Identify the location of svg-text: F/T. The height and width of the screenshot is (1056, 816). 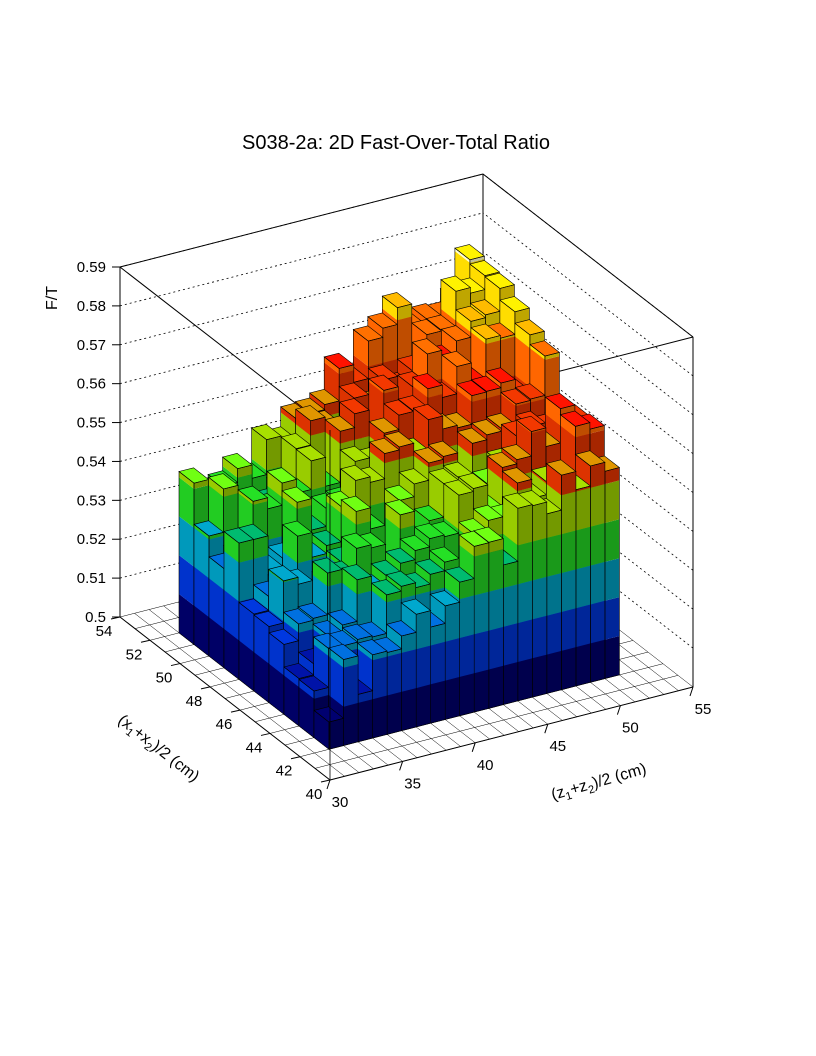
(52, 298).